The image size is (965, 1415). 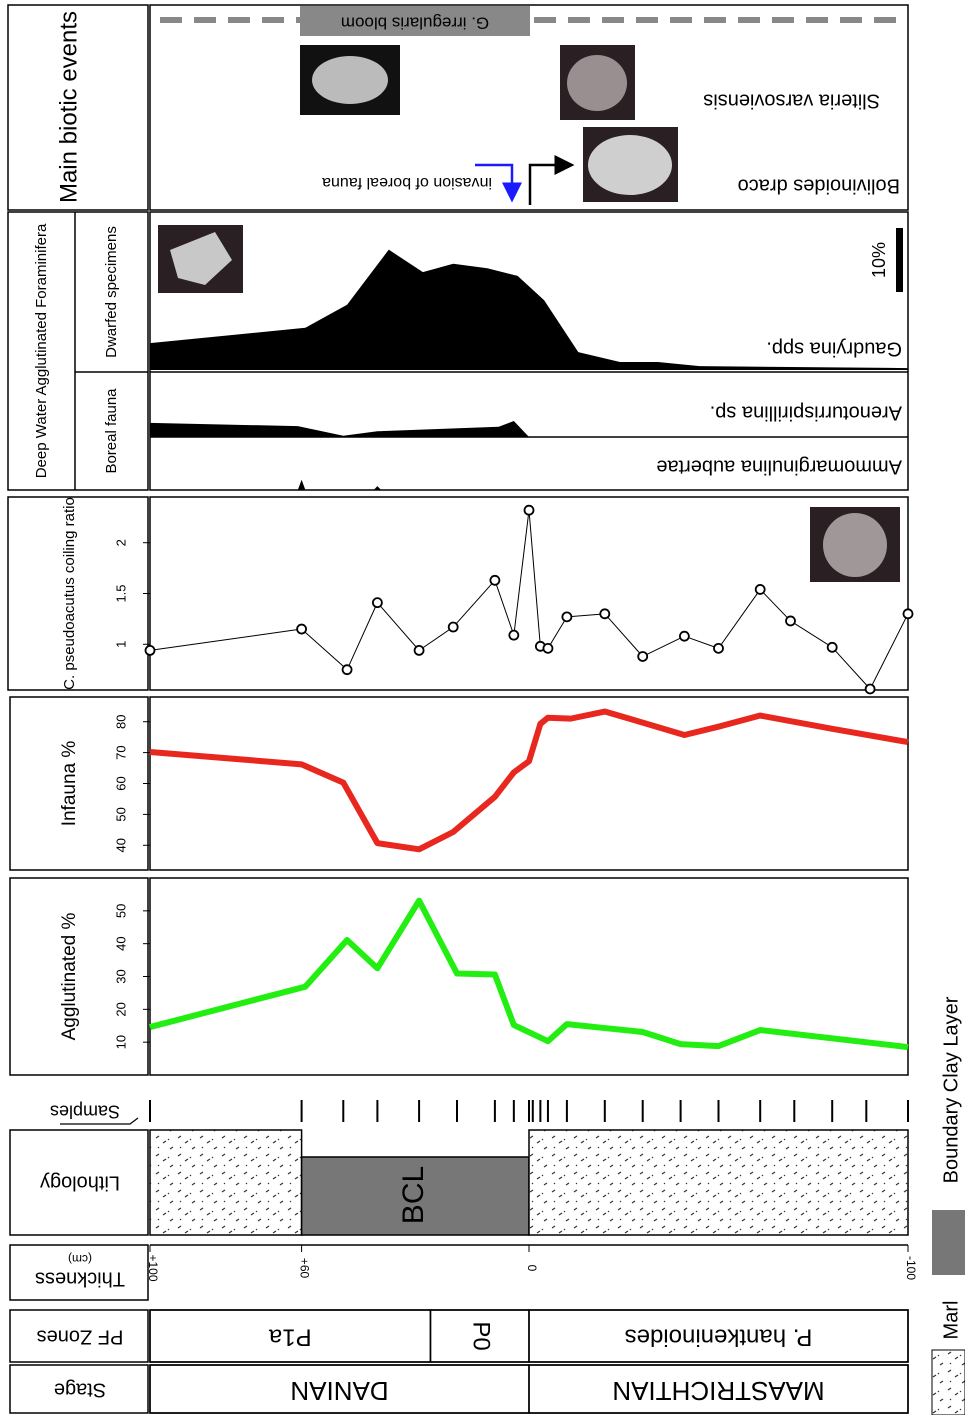 I want to click on tick-label: +100, so click(x=153, y=1267).